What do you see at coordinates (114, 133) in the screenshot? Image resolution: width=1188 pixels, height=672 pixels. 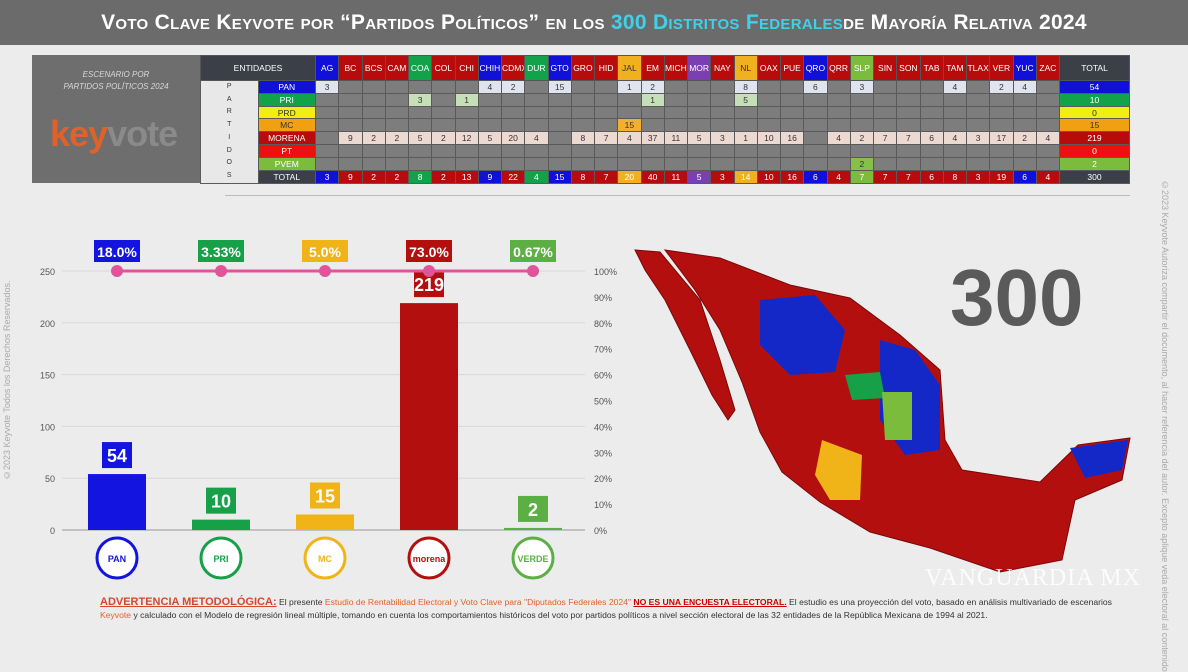 I see `keyvote-logo: keyvote` at bounding box center [114, 133].